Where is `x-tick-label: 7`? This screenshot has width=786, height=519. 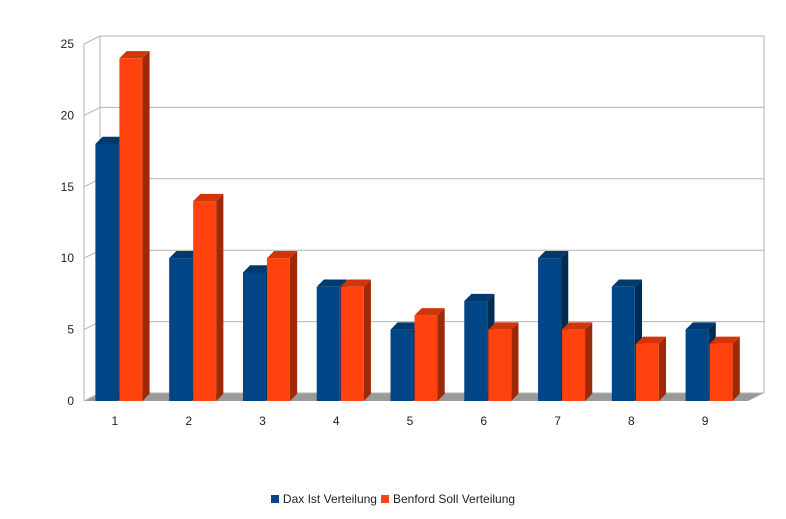
x-tick-label: 7 is located at coordinates (557, 421).